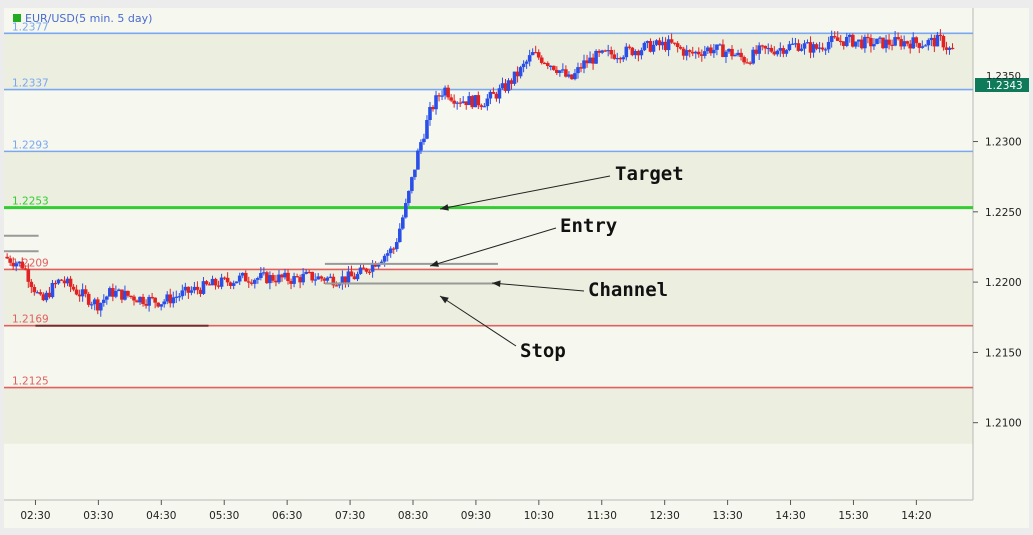 The width and height of the screenshot is (1033, 535). I want to click on annotation-stop: Stop, so click(543, 351).